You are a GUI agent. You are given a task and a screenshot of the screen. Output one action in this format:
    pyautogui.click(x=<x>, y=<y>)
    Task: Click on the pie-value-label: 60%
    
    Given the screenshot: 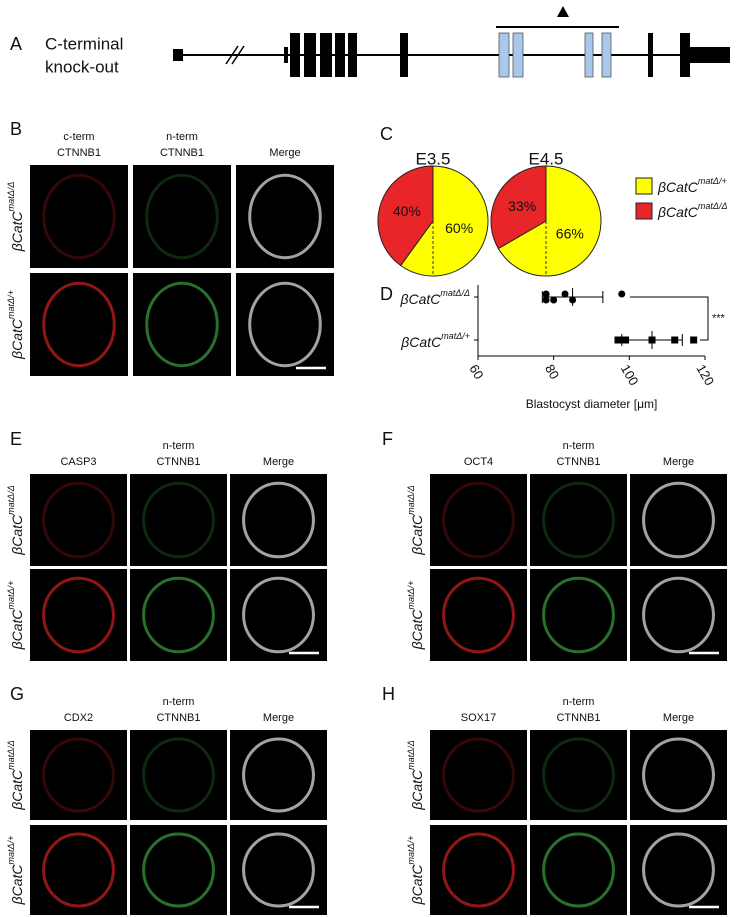 What is the action you would take?
    pyautogui.click(x=459, y=228)
    